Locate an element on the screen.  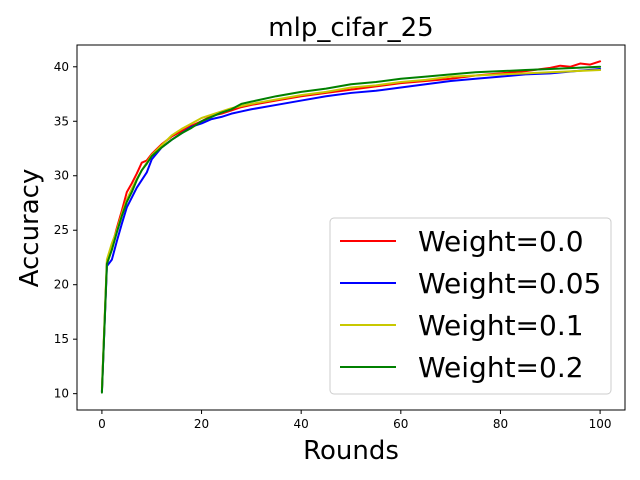
y-tick-label: 35 is located at coordinates (61, 121).